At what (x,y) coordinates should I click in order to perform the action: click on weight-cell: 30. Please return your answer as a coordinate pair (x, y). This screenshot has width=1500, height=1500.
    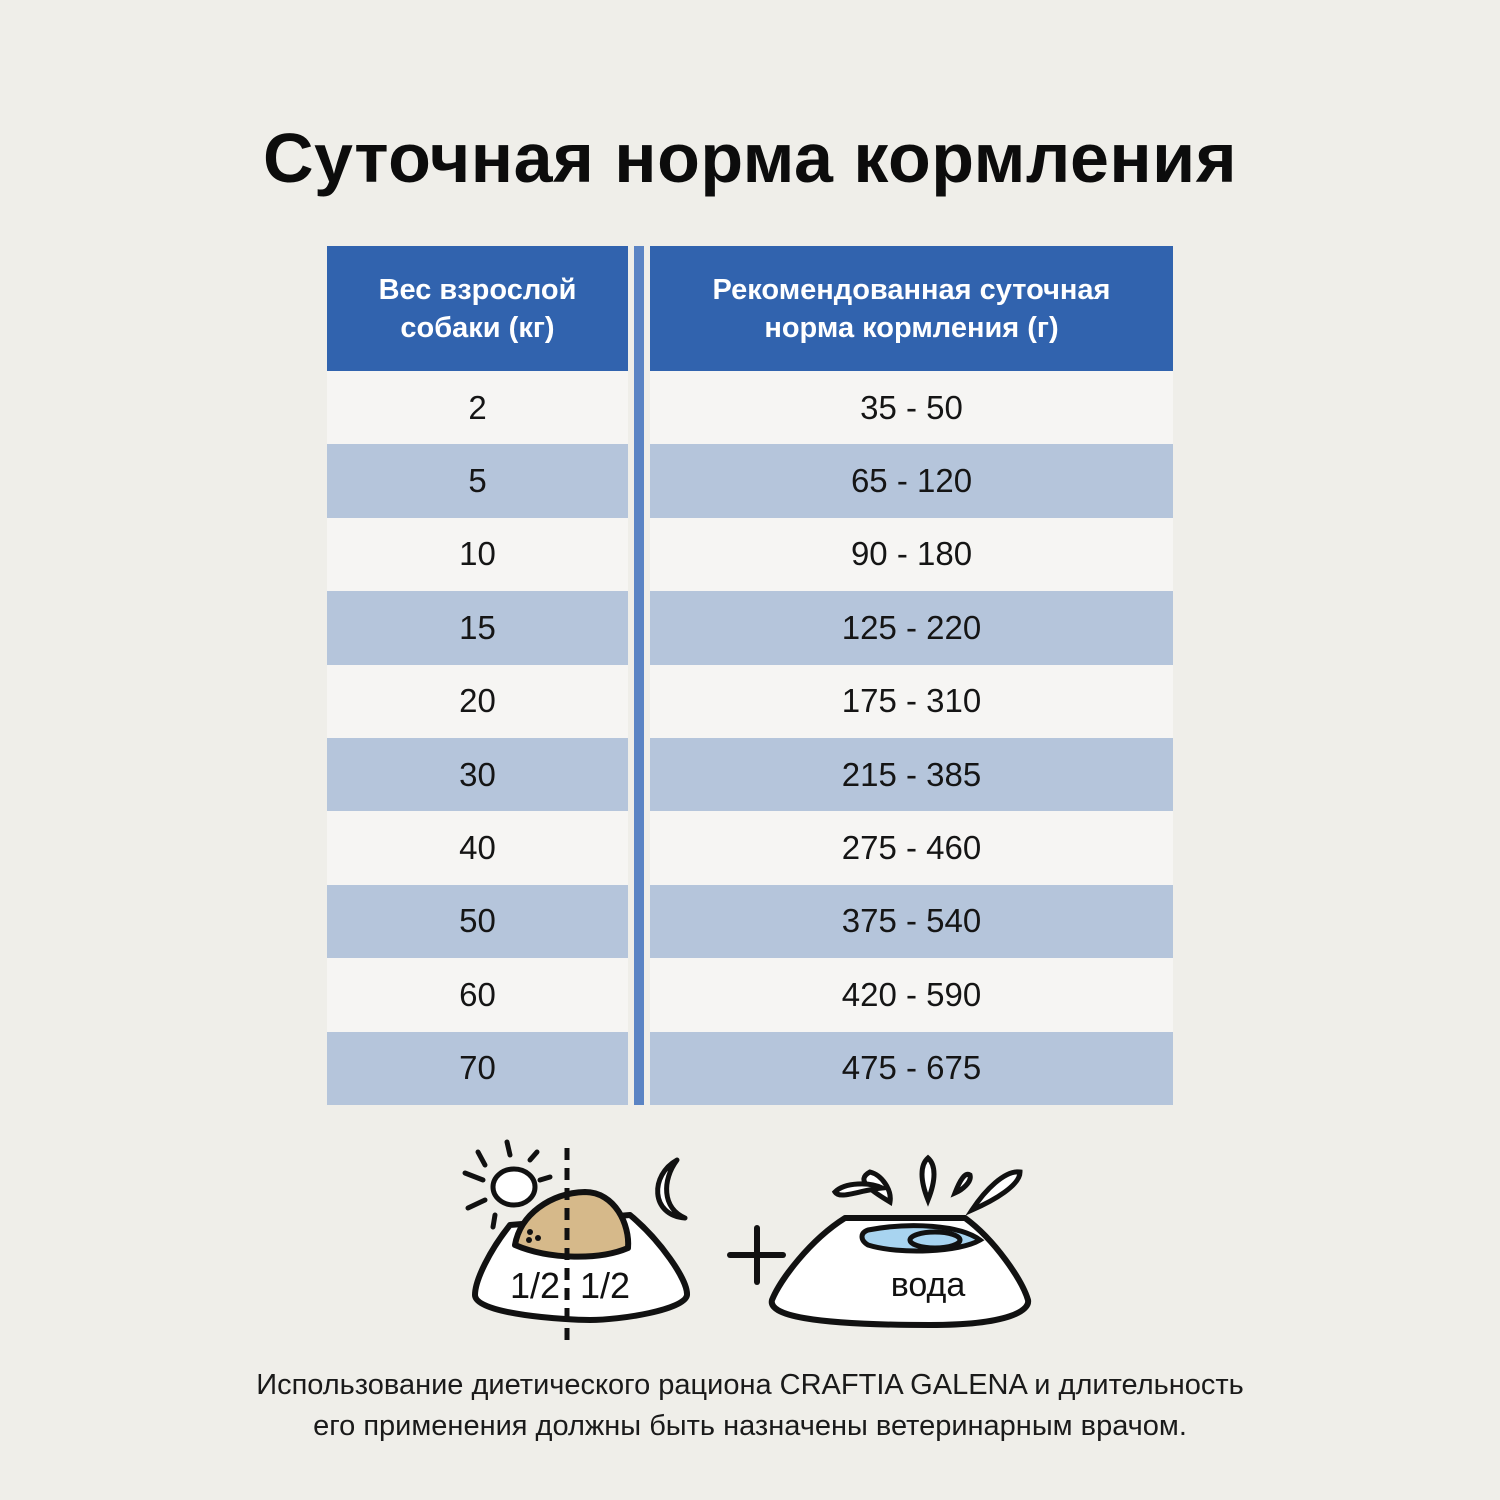
    Looking at the image, I should click on (477, 774).